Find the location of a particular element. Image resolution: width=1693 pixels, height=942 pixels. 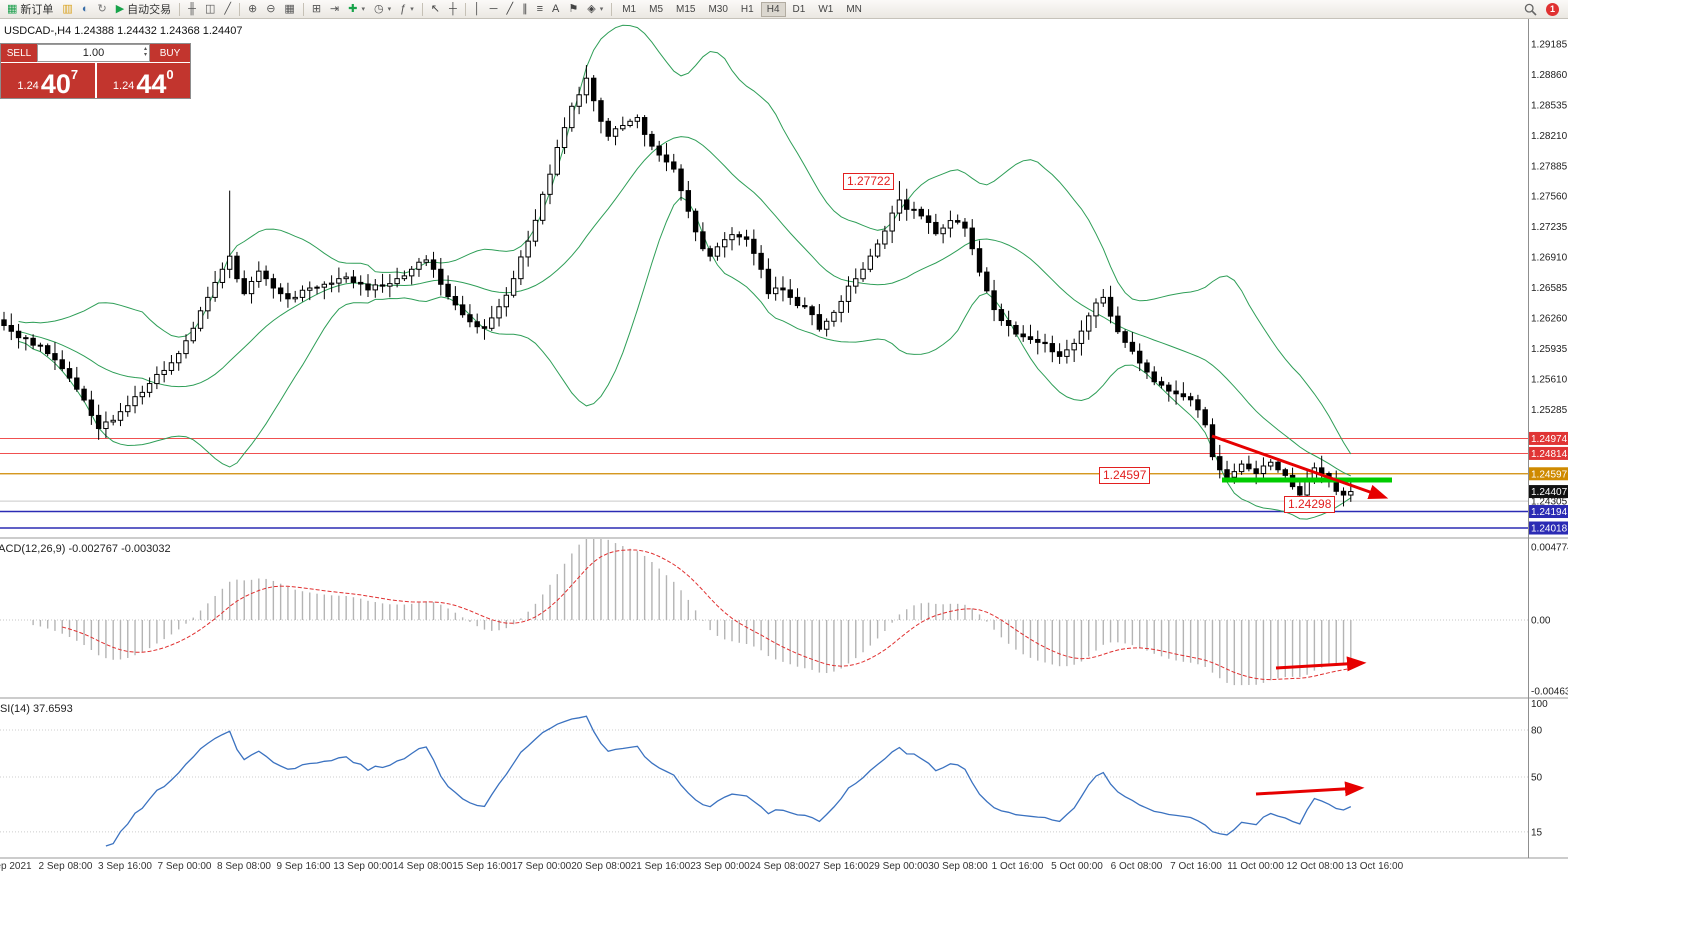

grid-icon: ▦ is located at coordinates (289, 9).